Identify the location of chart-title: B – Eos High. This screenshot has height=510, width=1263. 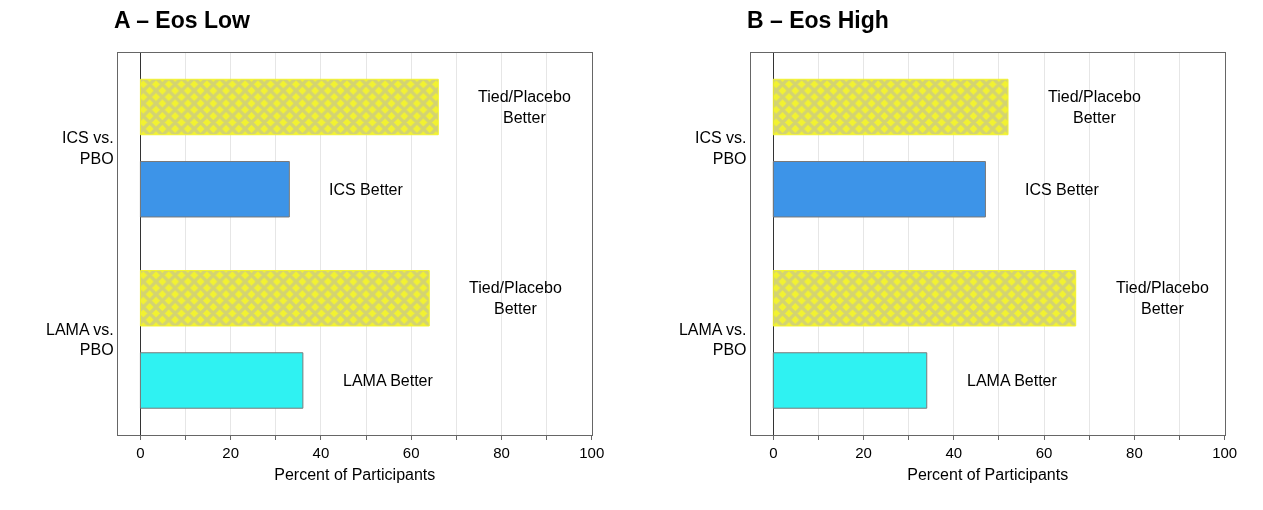
(818, 20).